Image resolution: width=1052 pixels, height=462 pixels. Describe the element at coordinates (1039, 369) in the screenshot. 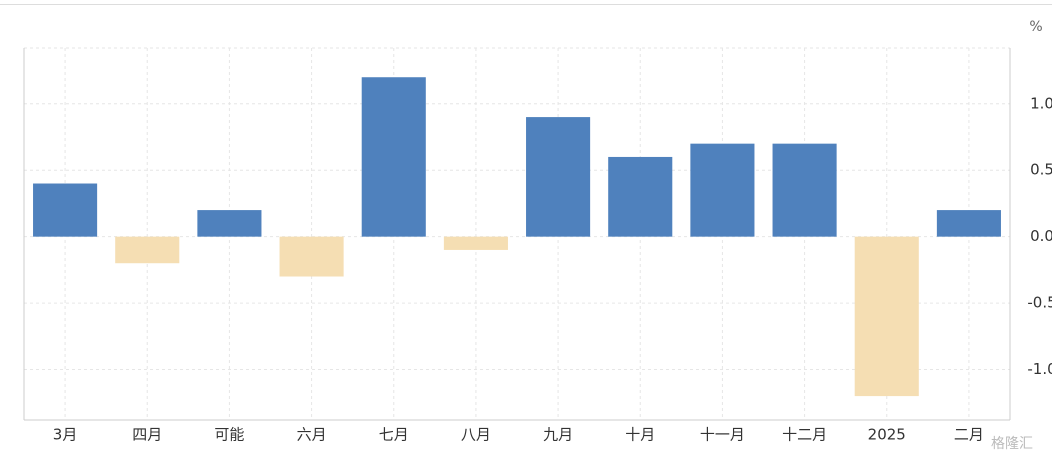

I see `y-tick-label: -1.0` at that location.